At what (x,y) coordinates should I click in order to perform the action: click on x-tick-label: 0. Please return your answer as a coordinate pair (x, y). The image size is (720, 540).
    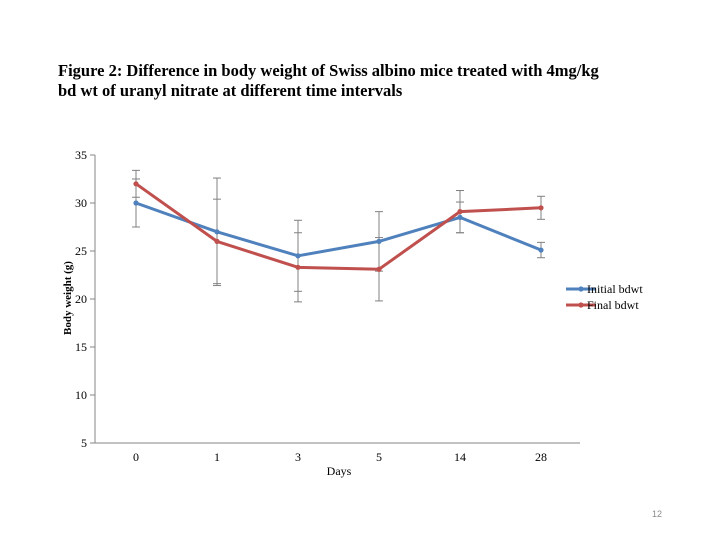
    Looking at the image, I should click on (136, 457).